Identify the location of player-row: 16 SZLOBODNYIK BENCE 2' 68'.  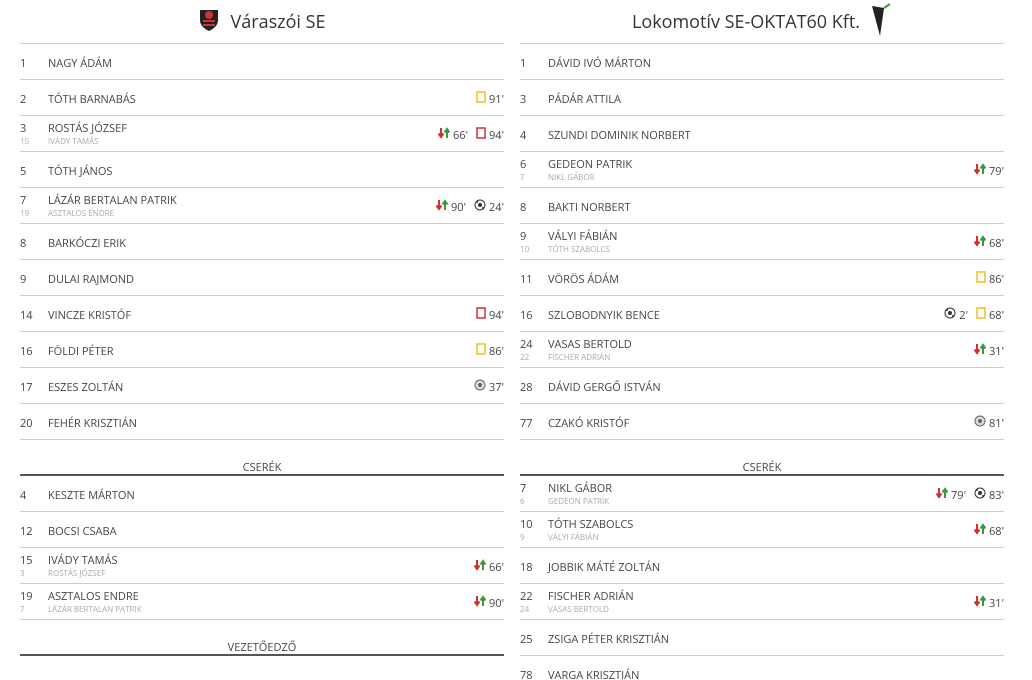
(762, 314).